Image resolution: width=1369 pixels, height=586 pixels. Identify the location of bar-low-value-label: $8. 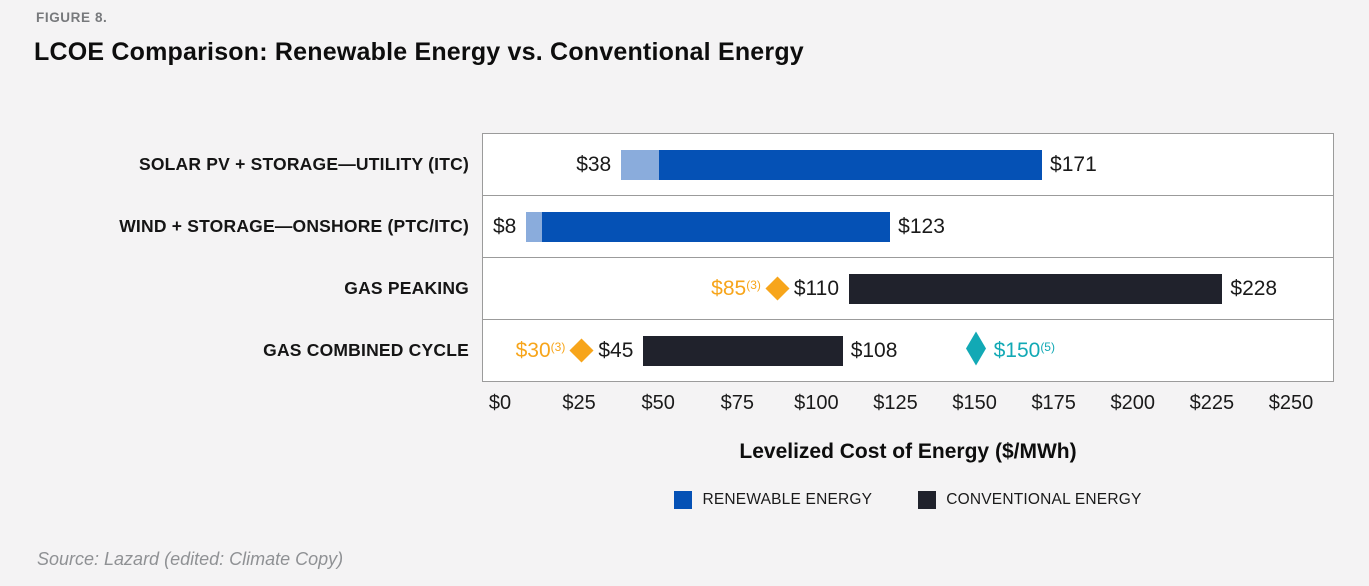
(504, 226).